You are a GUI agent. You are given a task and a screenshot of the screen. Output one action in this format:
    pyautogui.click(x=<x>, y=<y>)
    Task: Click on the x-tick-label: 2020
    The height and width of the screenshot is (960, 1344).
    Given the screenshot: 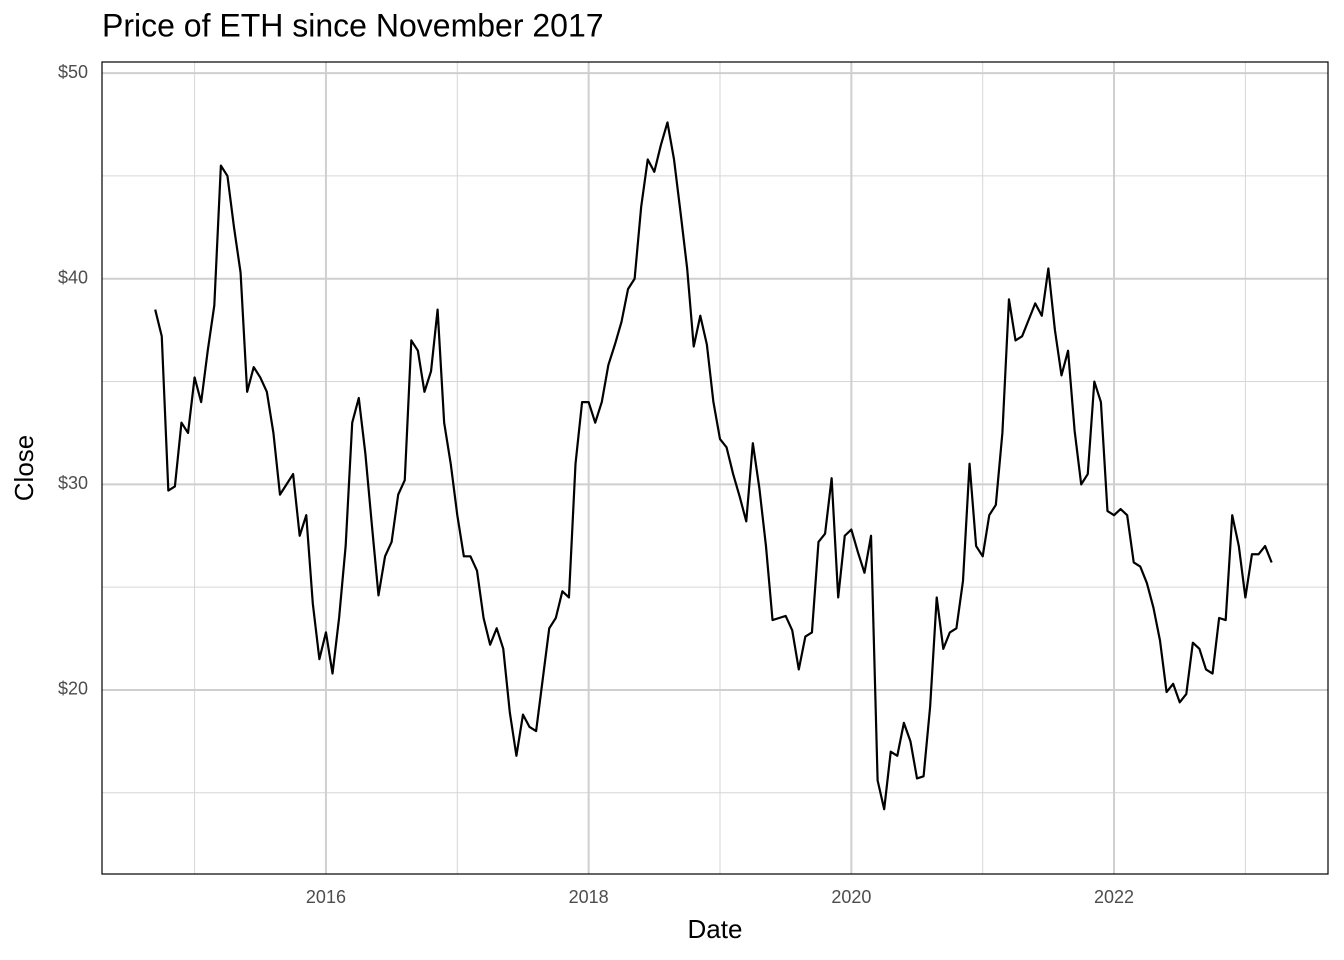 What is the action you would take?
    pyautogui.click(x=851, y=897)
    